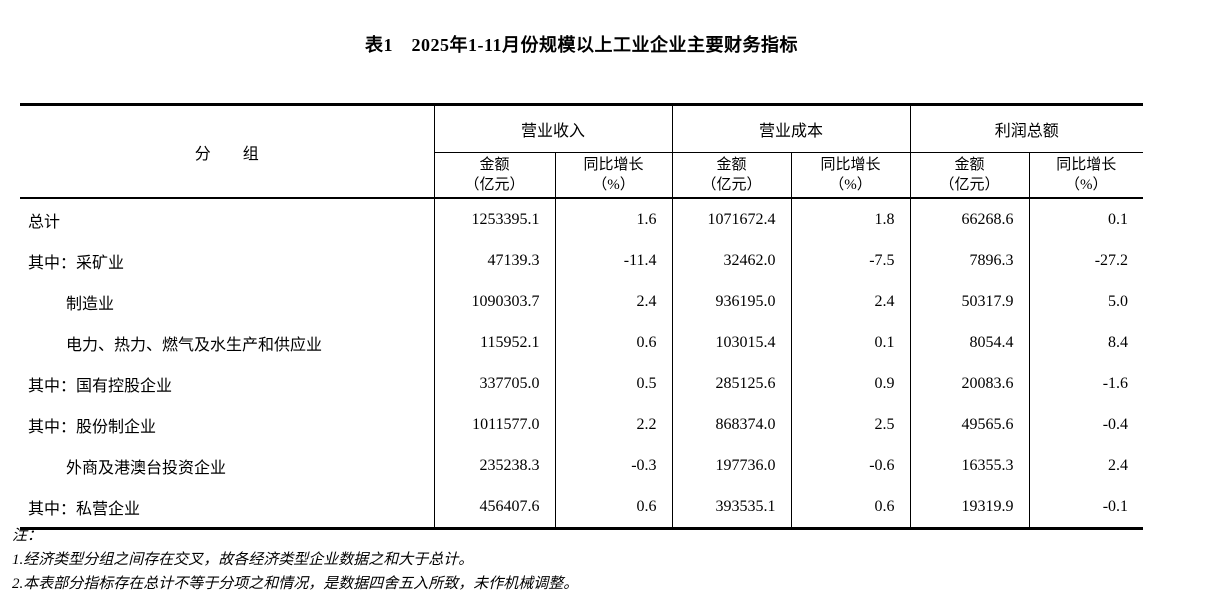 This screenshot has width=1228, height=616. What do you see at coordinates (614, 424) in the screenshot?
I see `value-cell: 2.2` at bounding box center [614, 424].